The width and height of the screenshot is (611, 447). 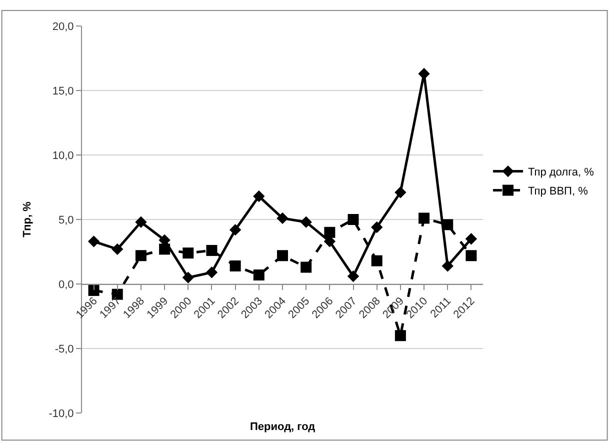 I want to click on legend-label: Тпр ВВП, %, so click(x=558, y=192).